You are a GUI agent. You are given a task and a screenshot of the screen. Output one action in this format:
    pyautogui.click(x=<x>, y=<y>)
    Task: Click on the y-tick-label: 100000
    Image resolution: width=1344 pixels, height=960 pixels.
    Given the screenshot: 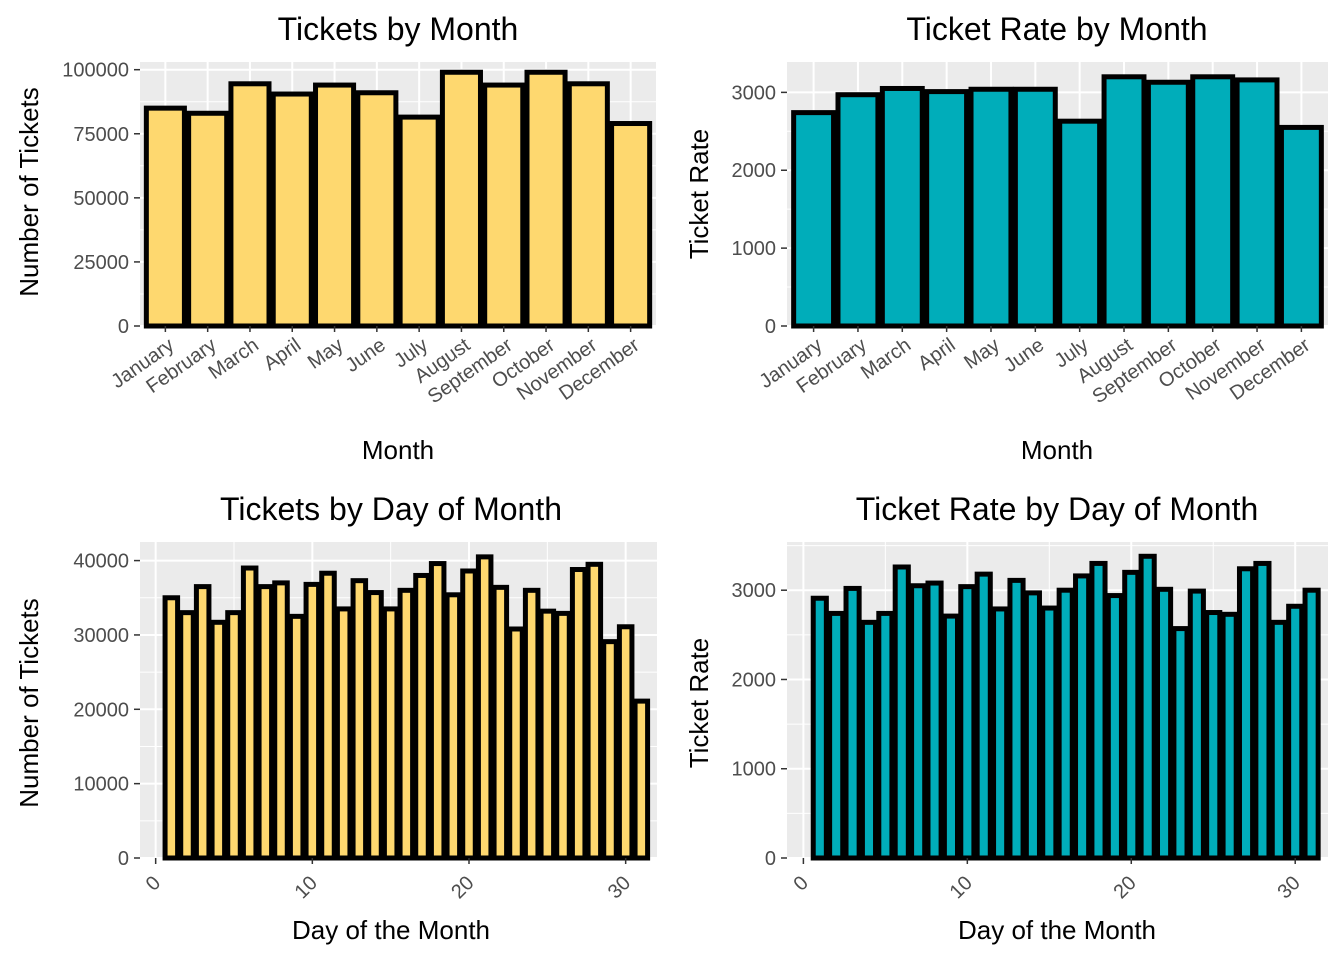 What is the action you would take?
    pyautogui.click(x=95, y=71)
    